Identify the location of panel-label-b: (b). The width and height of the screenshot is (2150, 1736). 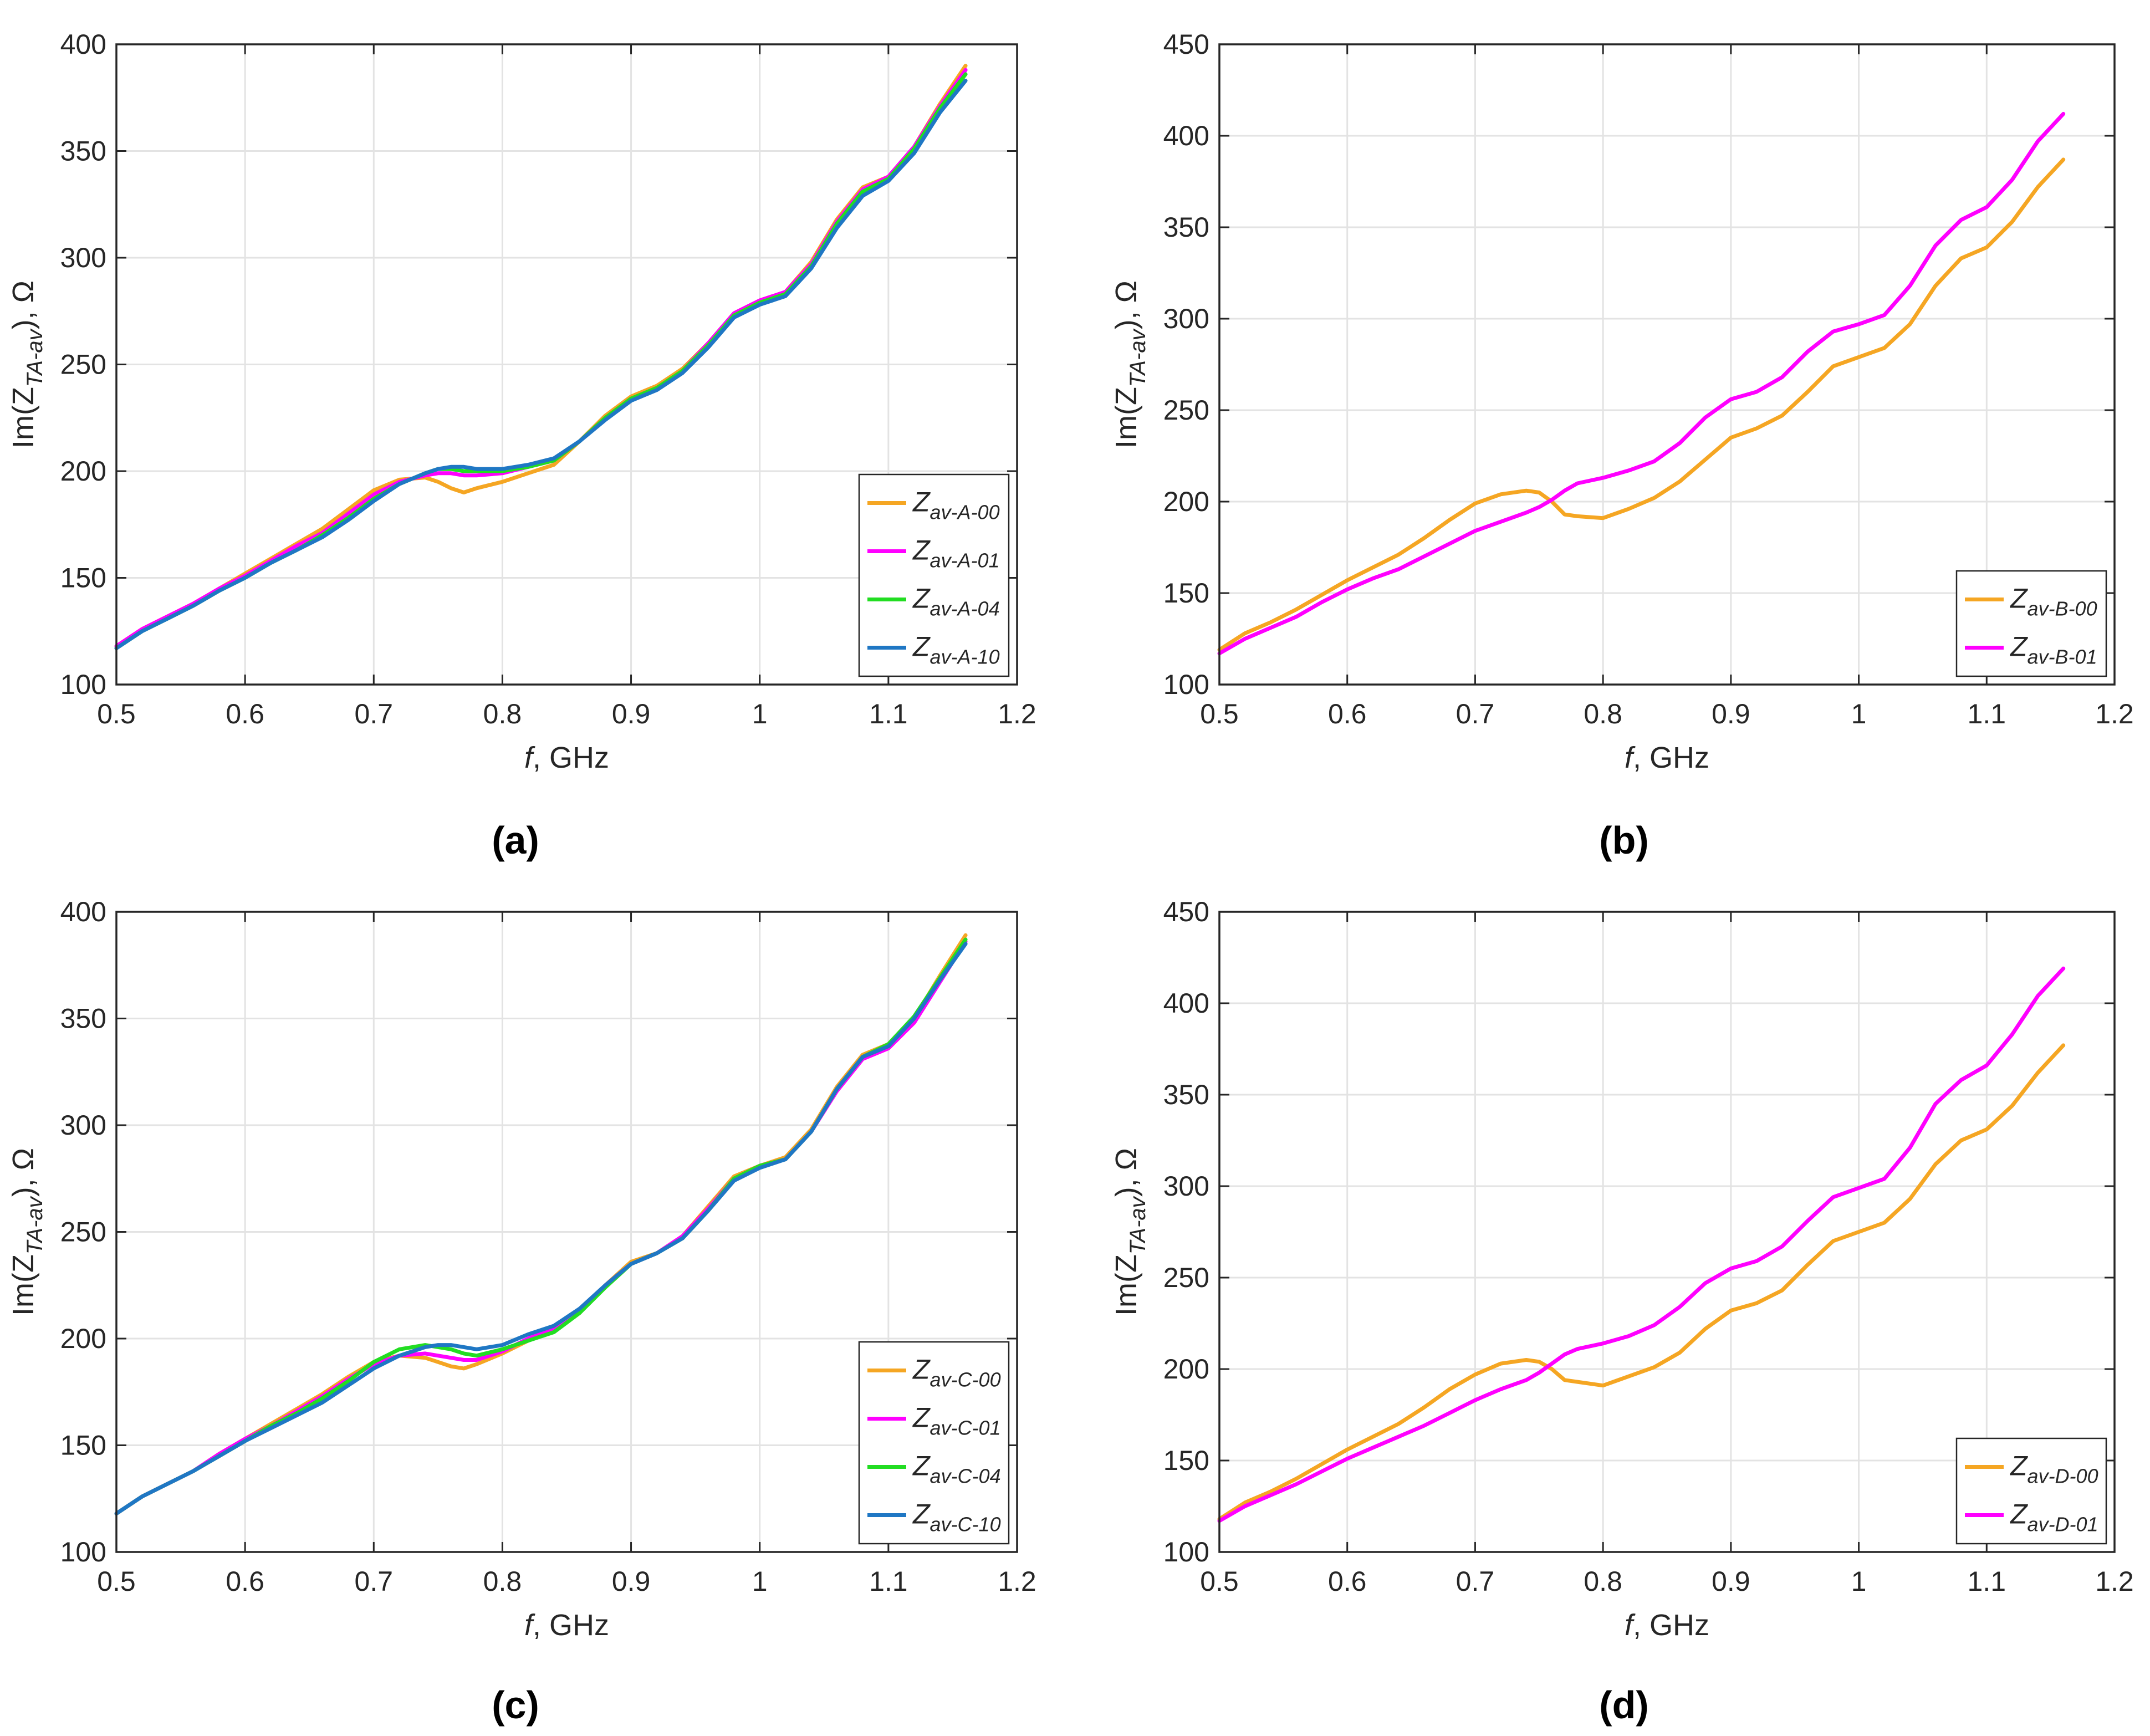
(1623, 840).